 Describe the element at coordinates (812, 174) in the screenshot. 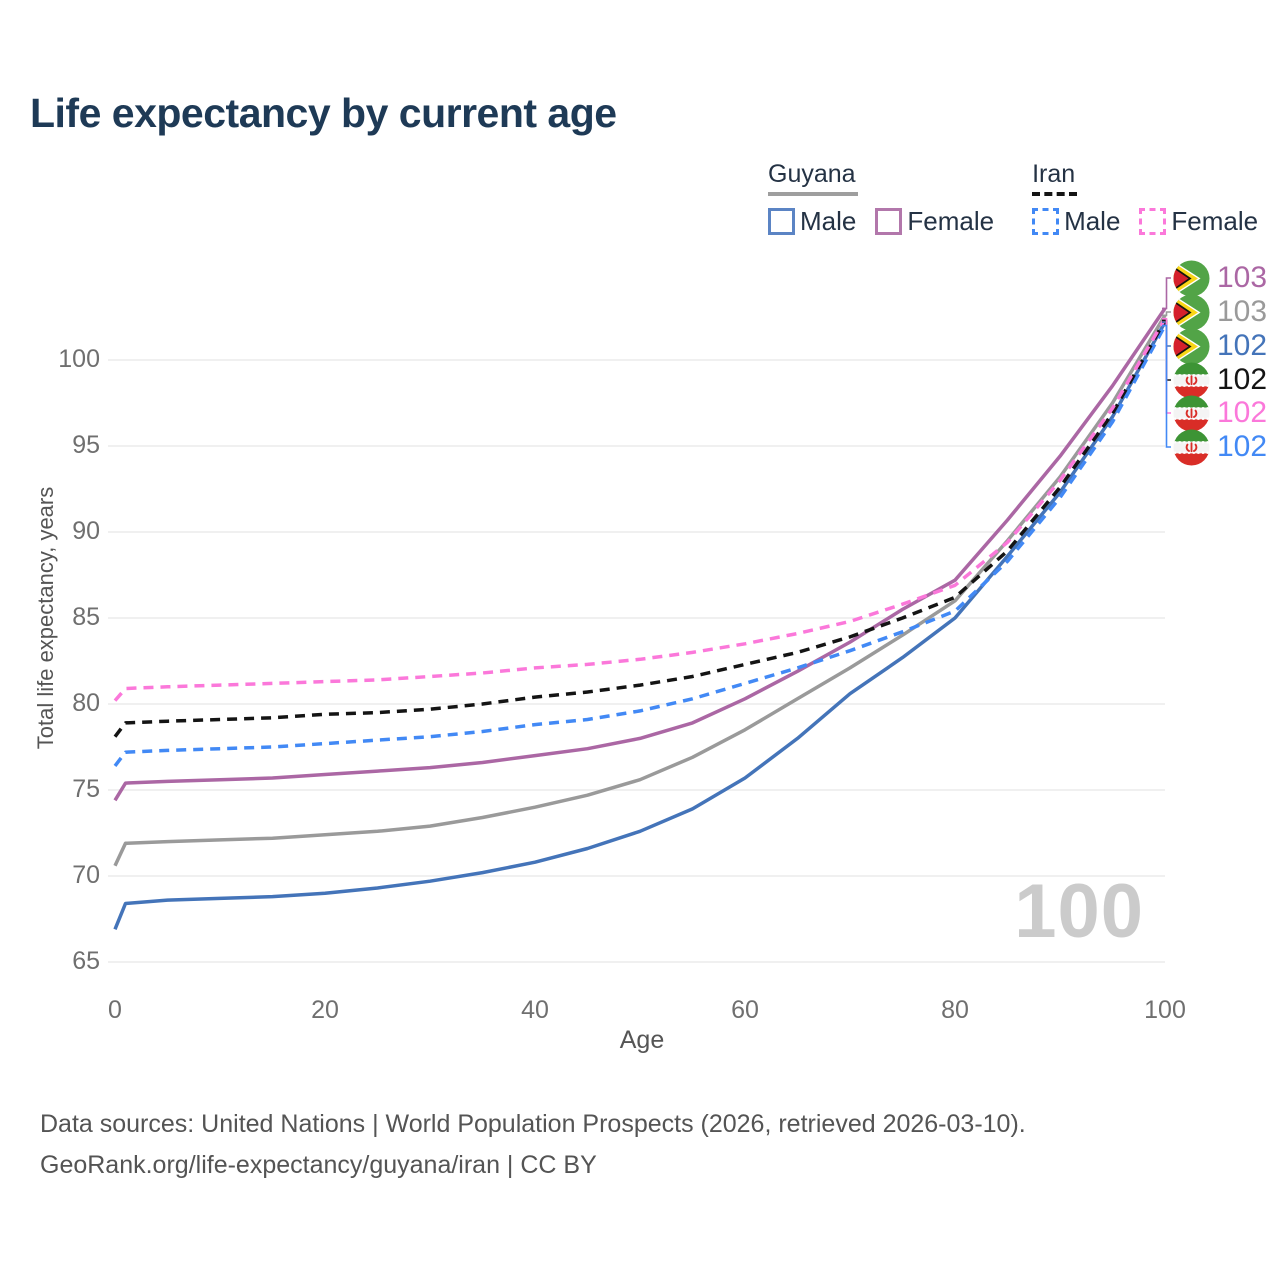

I see `legend-country-label: Guyana` at that location.